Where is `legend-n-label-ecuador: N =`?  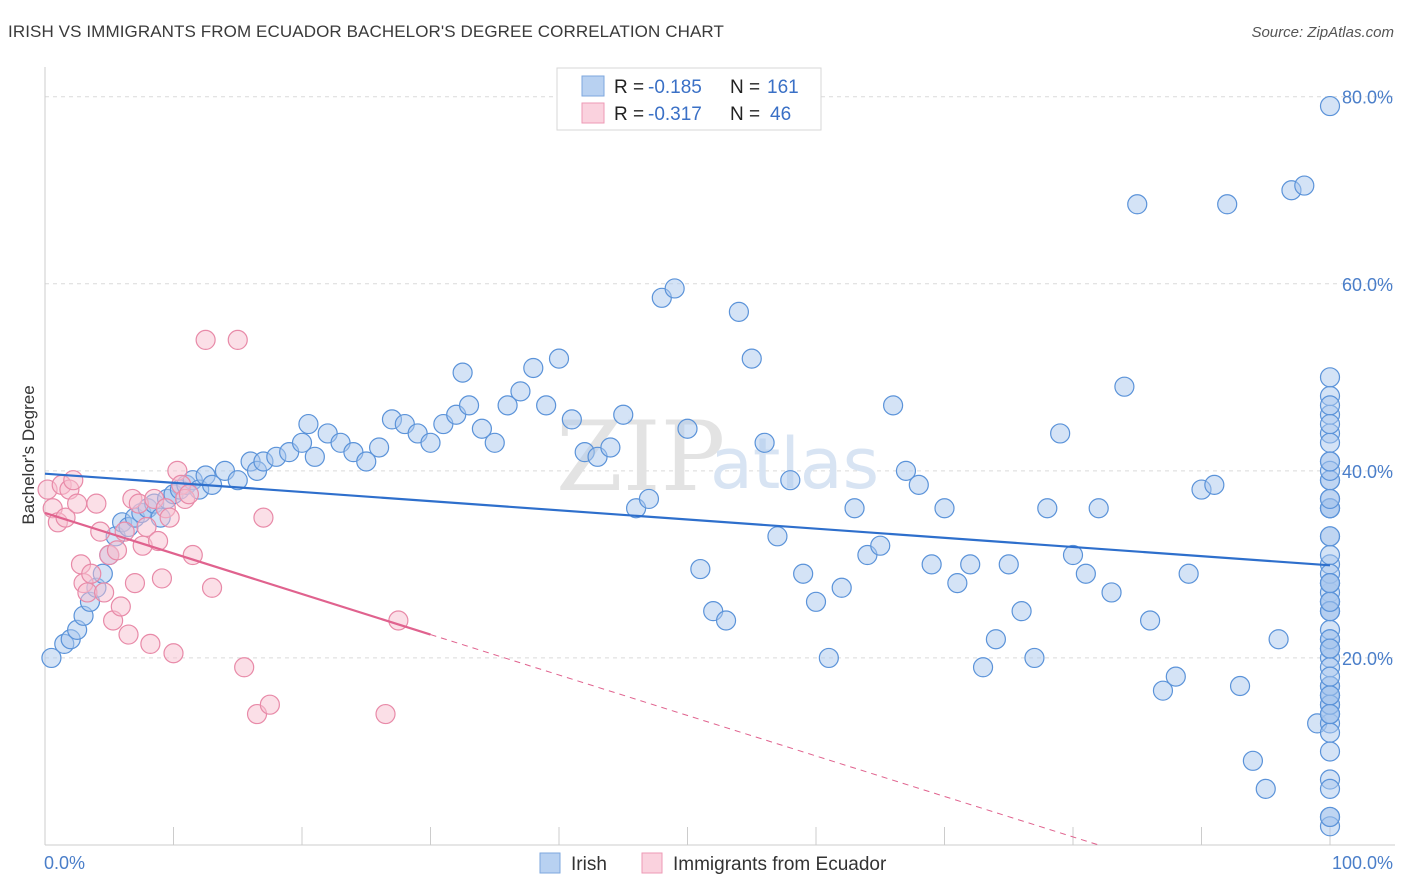 legend-n-label-ecuador: N = is located at coordinates (745, 114).